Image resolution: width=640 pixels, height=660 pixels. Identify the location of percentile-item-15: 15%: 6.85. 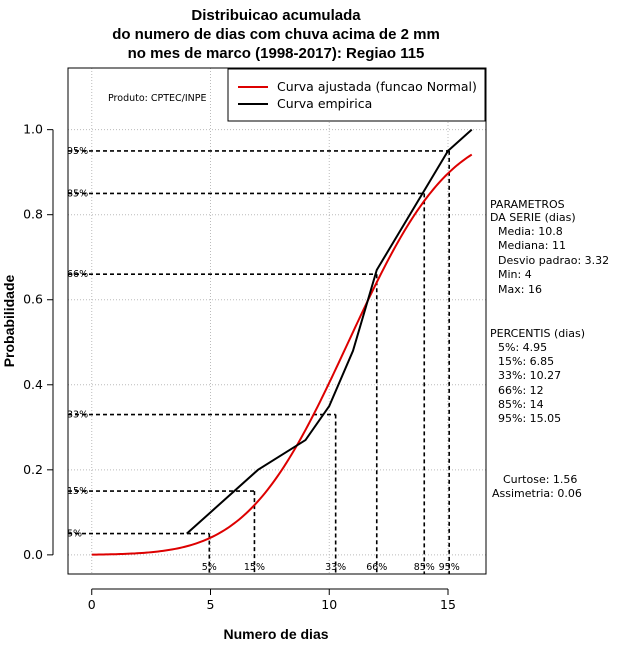
(526, 361).